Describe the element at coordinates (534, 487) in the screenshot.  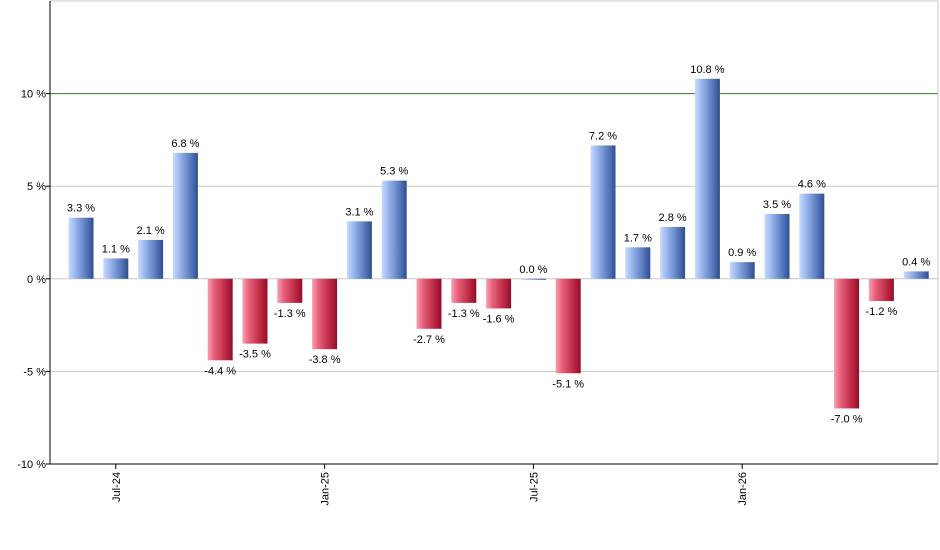
I see `x-tick-label: Jul-25` at that location.